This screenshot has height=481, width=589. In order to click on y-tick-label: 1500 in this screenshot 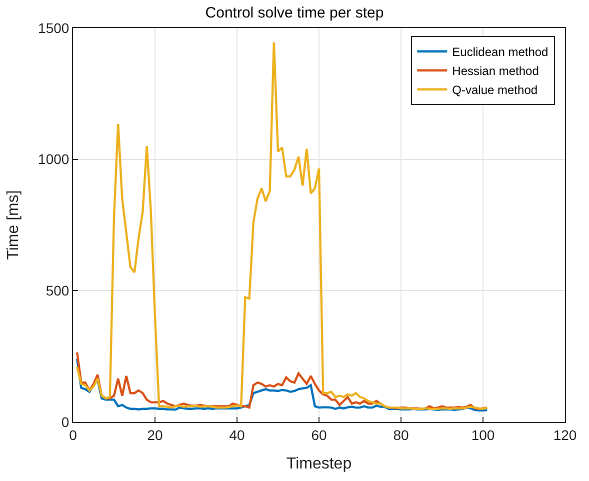, I will do `click(54, 28)`.